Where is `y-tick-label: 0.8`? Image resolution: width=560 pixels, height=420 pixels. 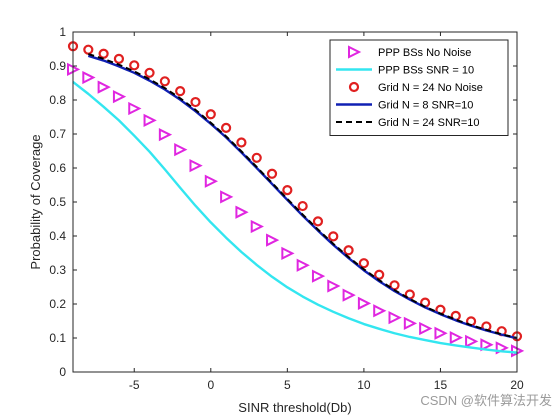 y-tick-label: 0.8 is located at coordinates (57, 100).